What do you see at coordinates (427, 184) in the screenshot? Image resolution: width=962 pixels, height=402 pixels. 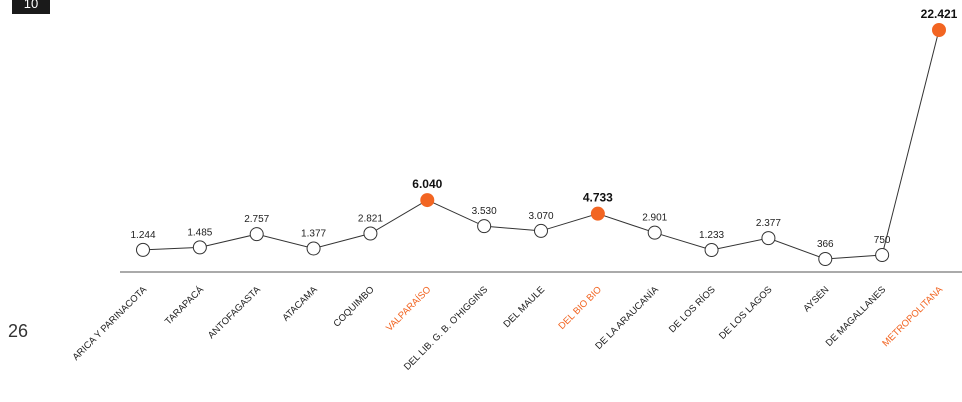 I see `value-label: 6.040` at bounding box center [427, 184].